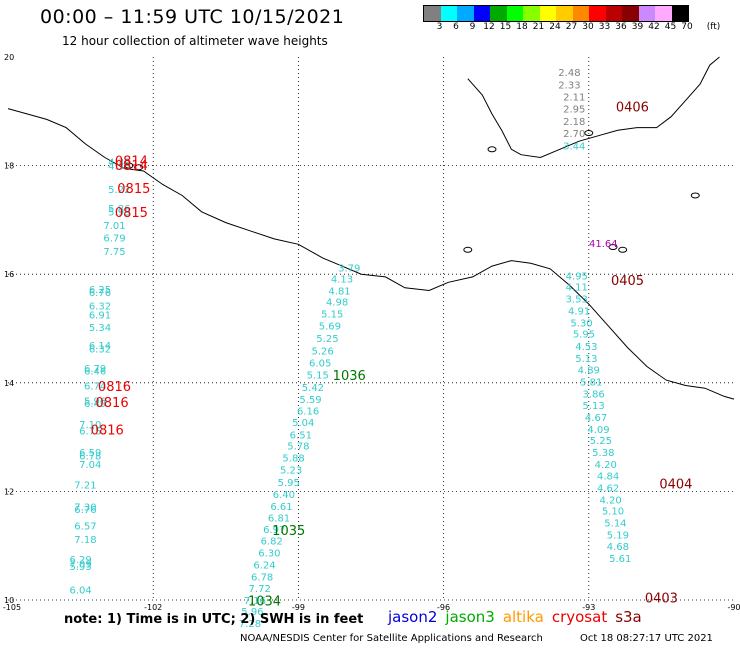 This screenshot has height=650, width=740. Describe the element at coordinates (293, 459) in the screenshot. I see `wave-height-label: 5.88` at that location.